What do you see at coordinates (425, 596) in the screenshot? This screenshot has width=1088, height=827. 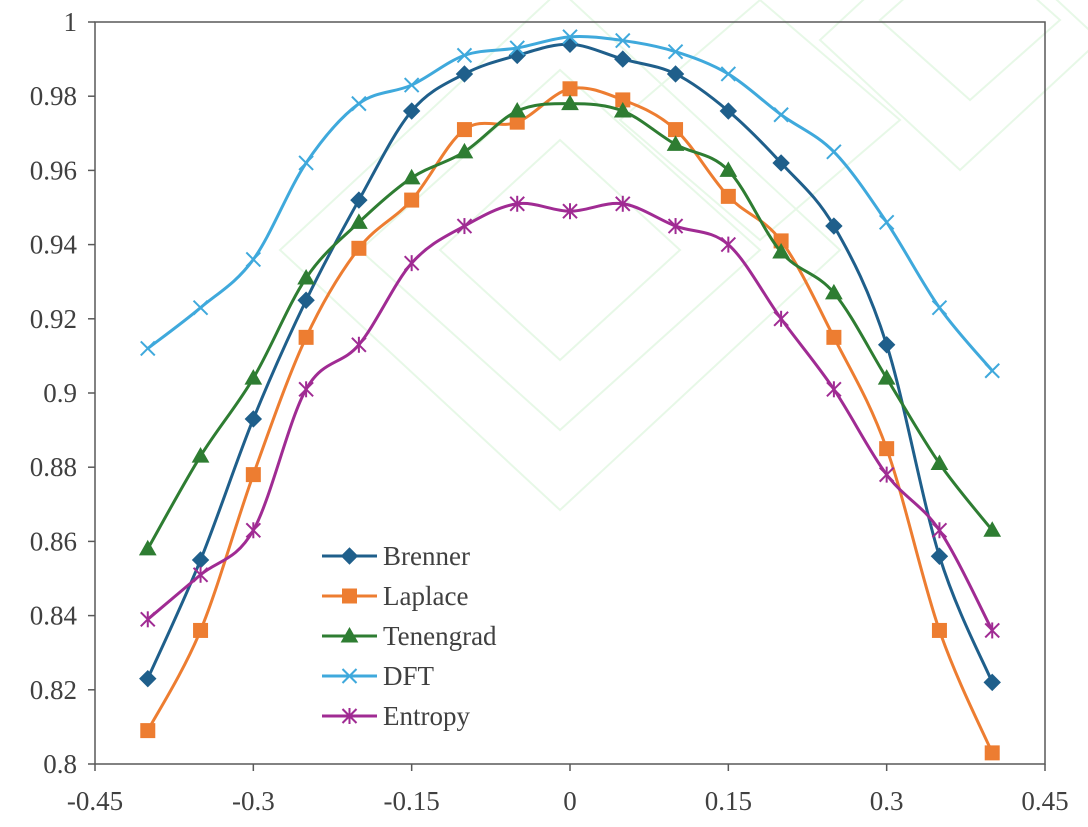 I see `legend-label: Laplace` at bounding box center [425, 596].